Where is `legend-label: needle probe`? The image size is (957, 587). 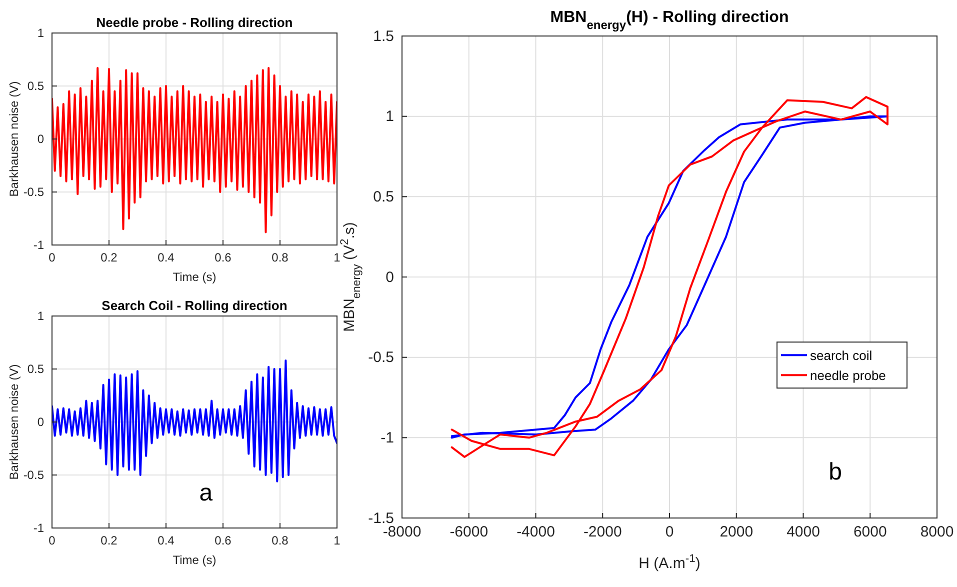
legend-label: needle probe is located at coordinates (848, 376).